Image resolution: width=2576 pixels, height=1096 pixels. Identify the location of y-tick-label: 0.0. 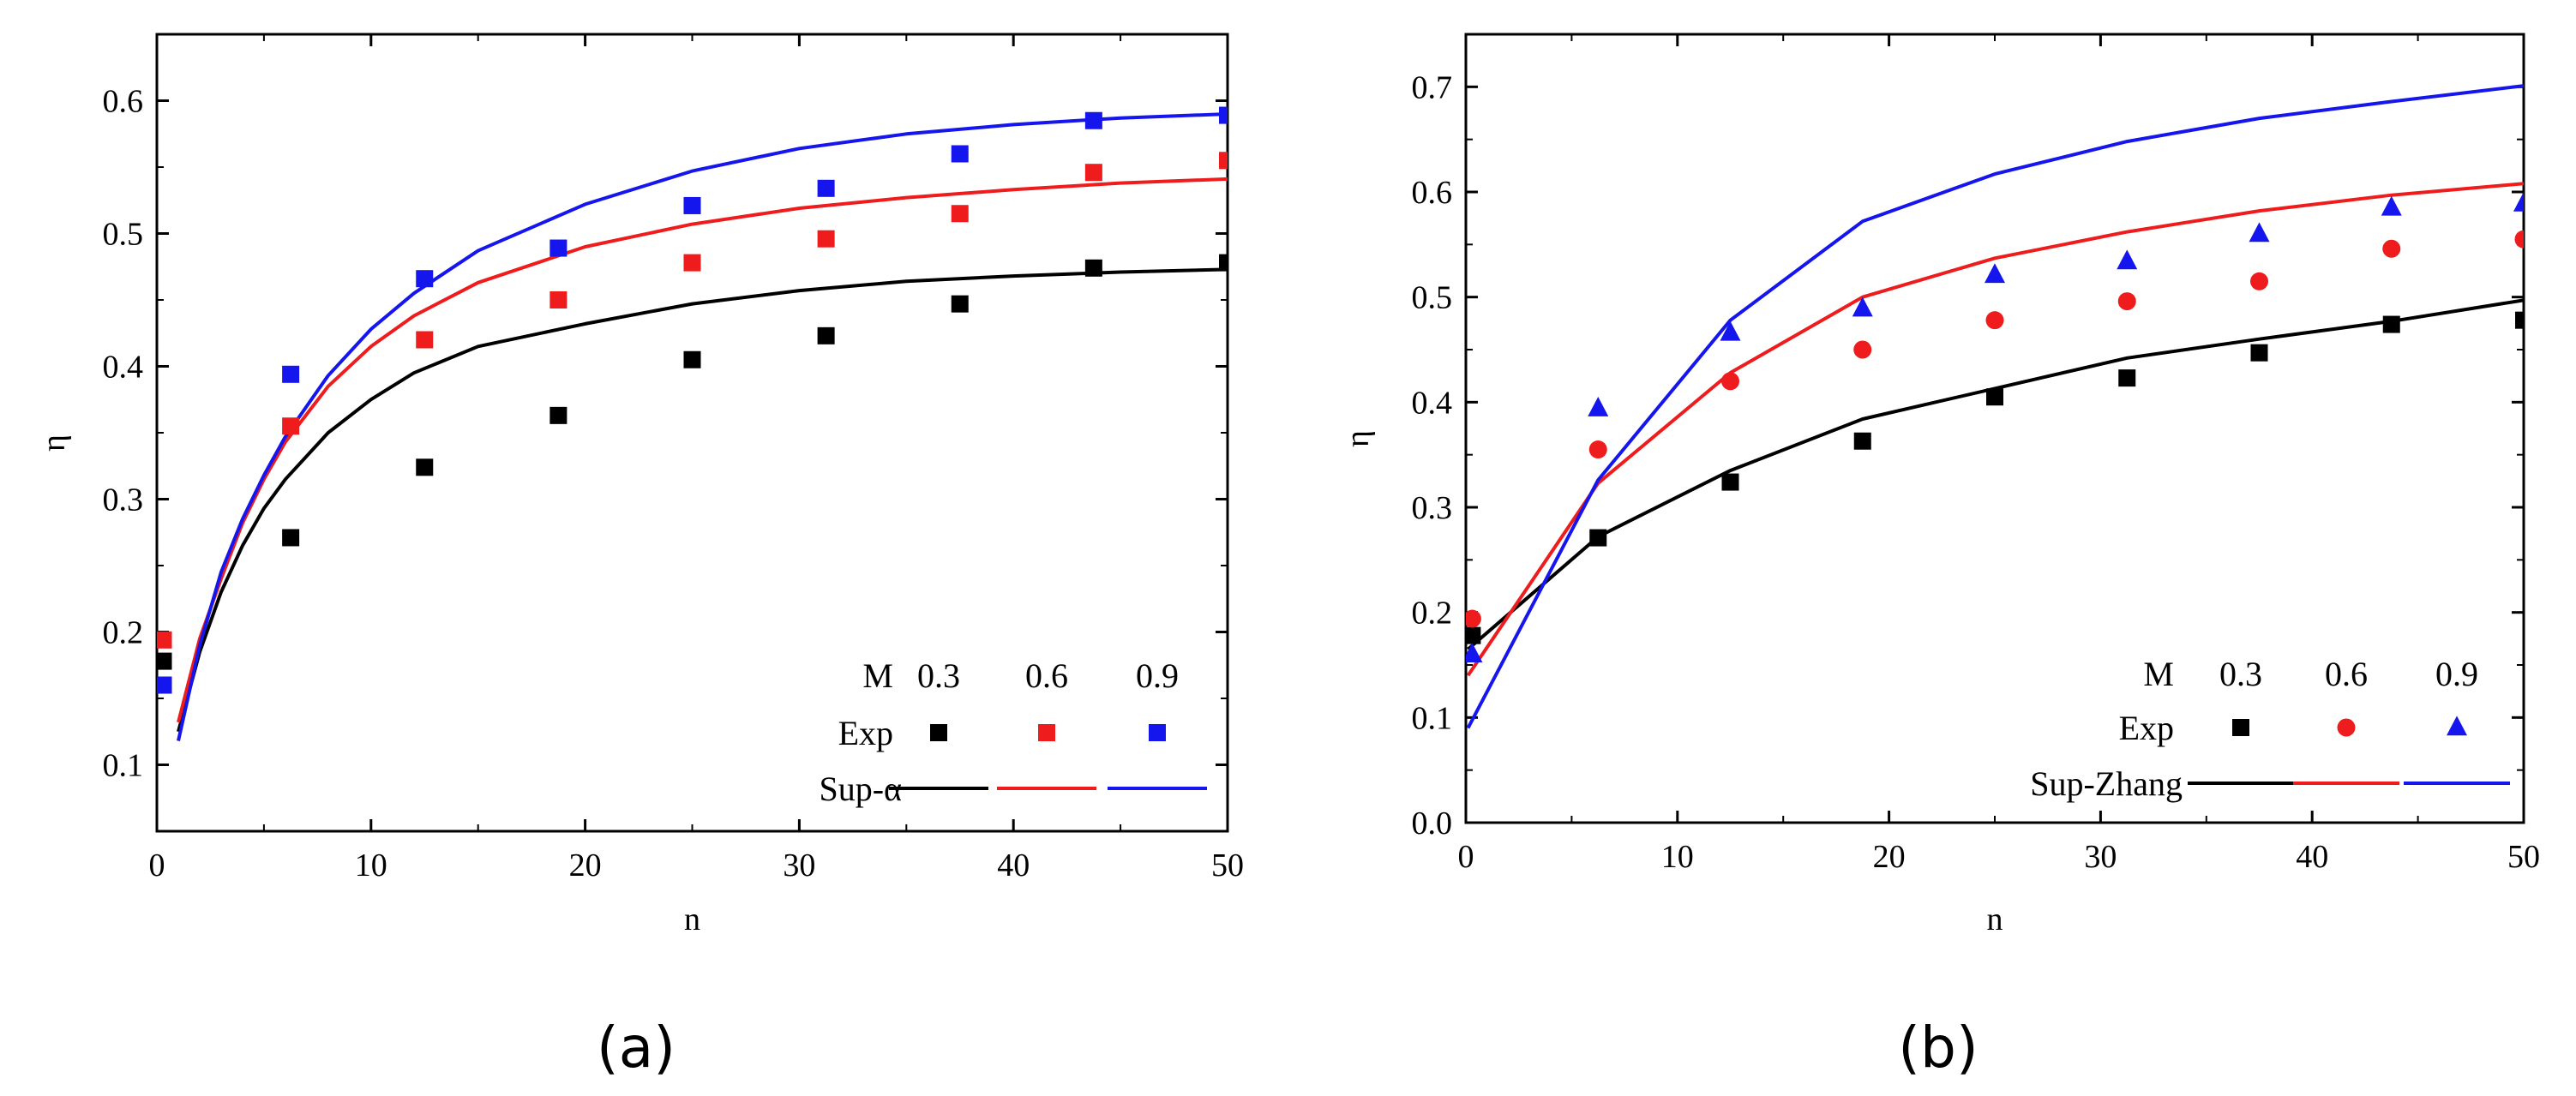
(1432, 823).